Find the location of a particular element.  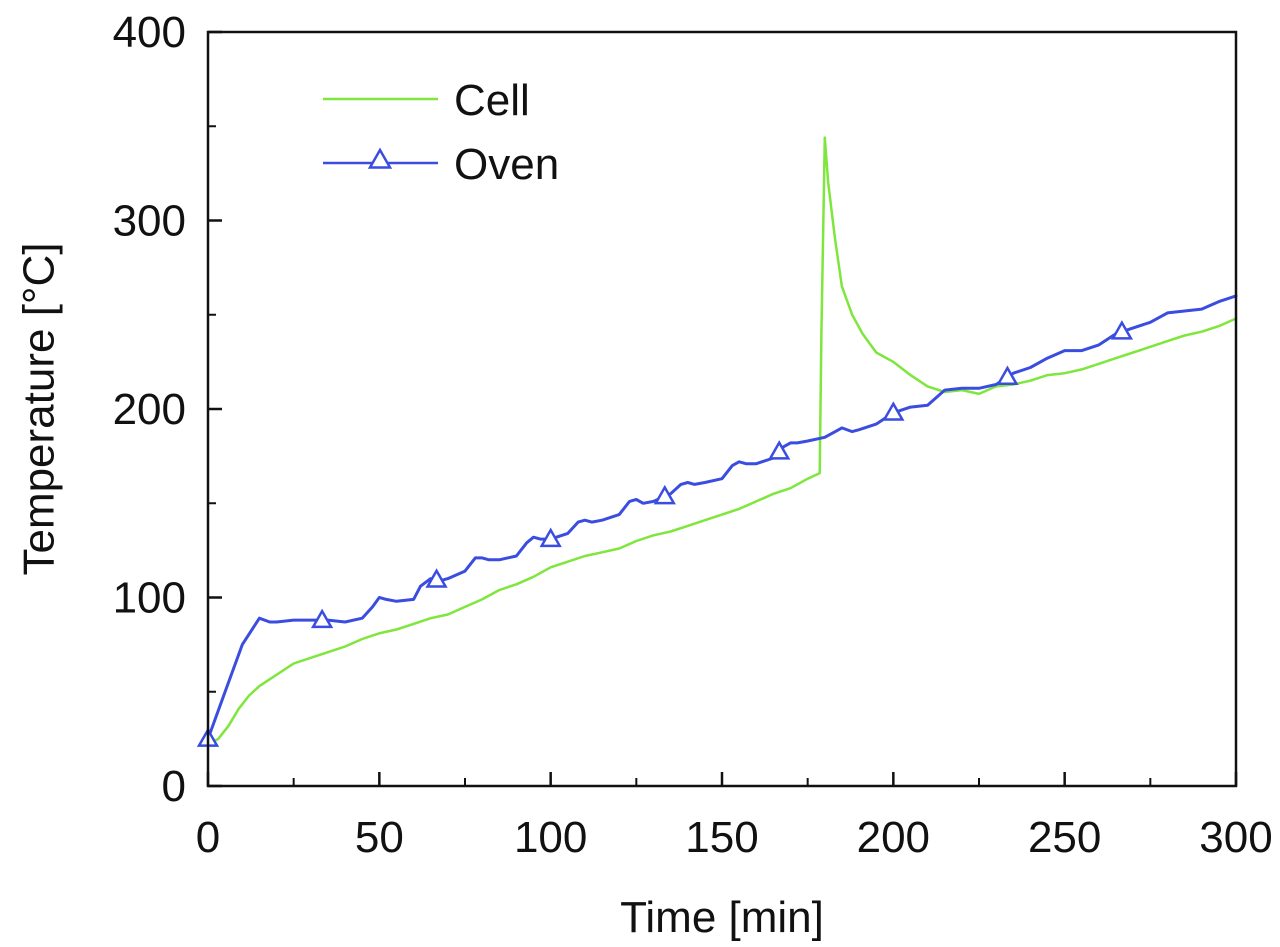

x-tick-label: 150 is located at coordinates (721, 837).